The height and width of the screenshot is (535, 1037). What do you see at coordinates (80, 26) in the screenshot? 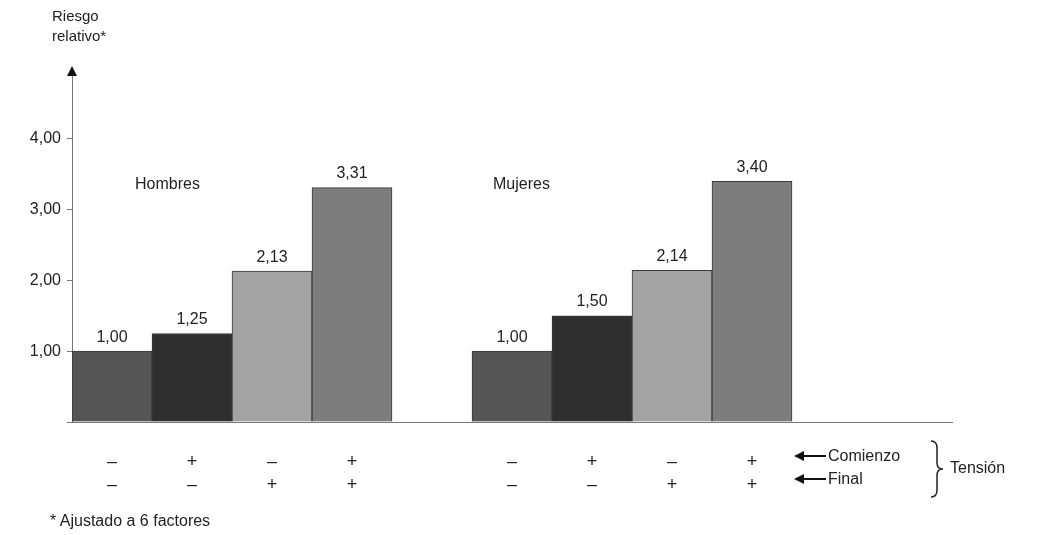
I see `y-axis-title: Riesgo relativo*` at bounding box center [80, 26].